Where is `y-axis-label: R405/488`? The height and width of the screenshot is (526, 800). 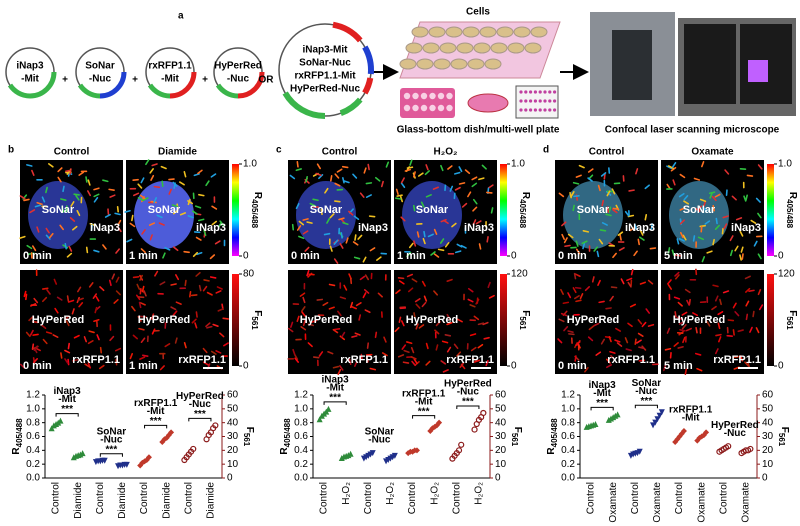
y-axis-label: R405/488 is located at coordinates (285, 436).